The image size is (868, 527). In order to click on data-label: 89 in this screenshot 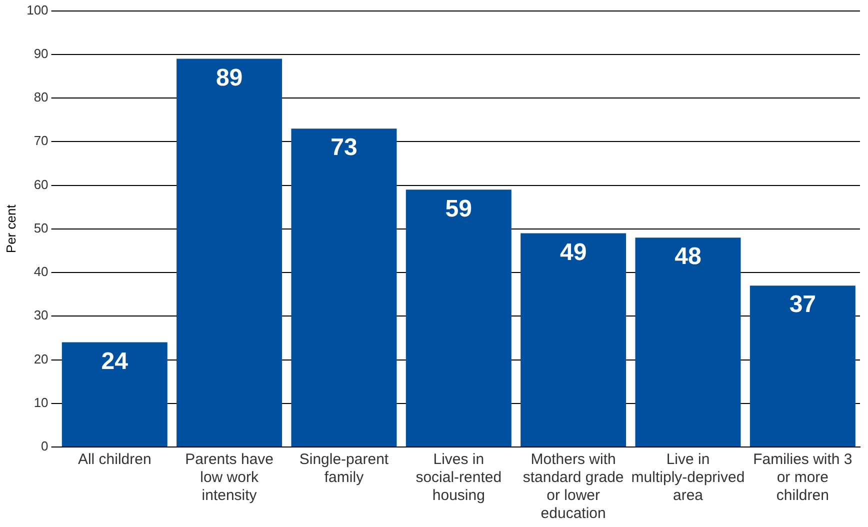, I will do `click(229, 78)`.